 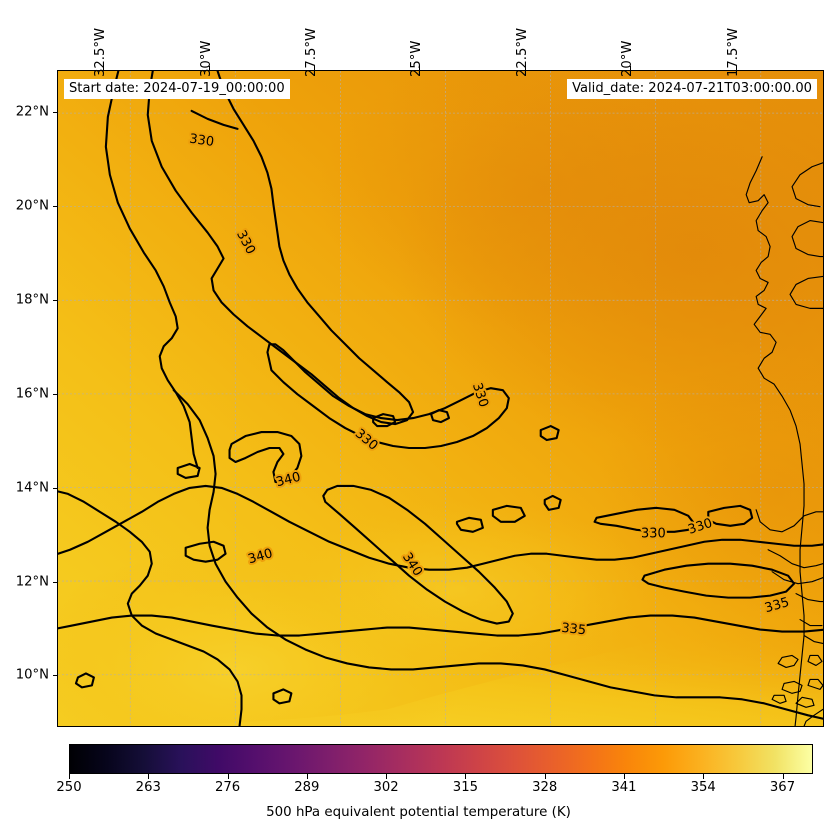 What do you see at coordinates (441, 759) in the screenshot?
I see `colorbar-gradient` at bounding box center [441, 759].